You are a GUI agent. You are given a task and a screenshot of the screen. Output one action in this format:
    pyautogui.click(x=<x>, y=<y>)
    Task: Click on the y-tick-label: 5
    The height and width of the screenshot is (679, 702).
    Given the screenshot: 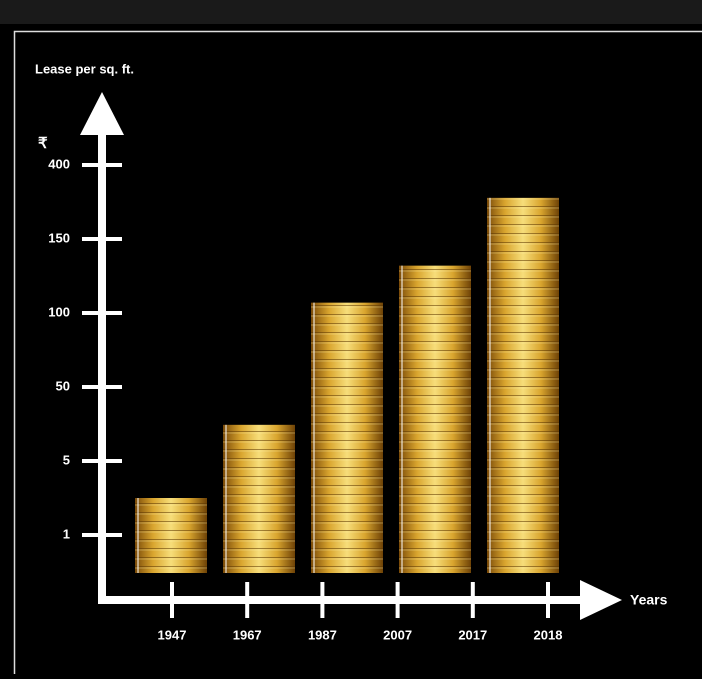 What is the action you would take?
    pyautogui.click(x=66, y=459)
    